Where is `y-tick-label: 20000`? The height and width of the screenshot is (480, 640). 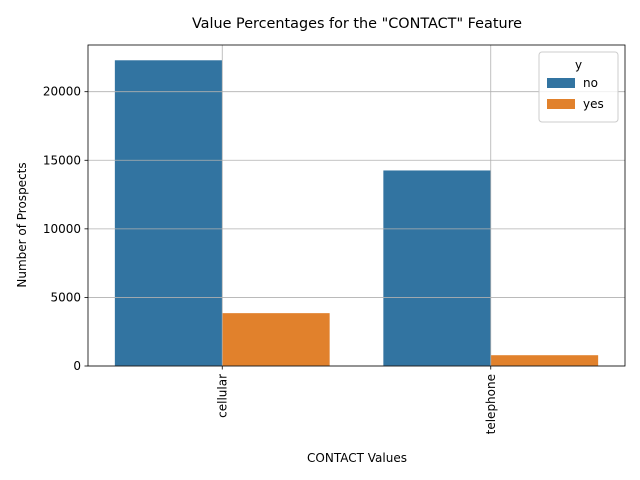
y-tick-label: 20000 is located at coordinates (62, 92).